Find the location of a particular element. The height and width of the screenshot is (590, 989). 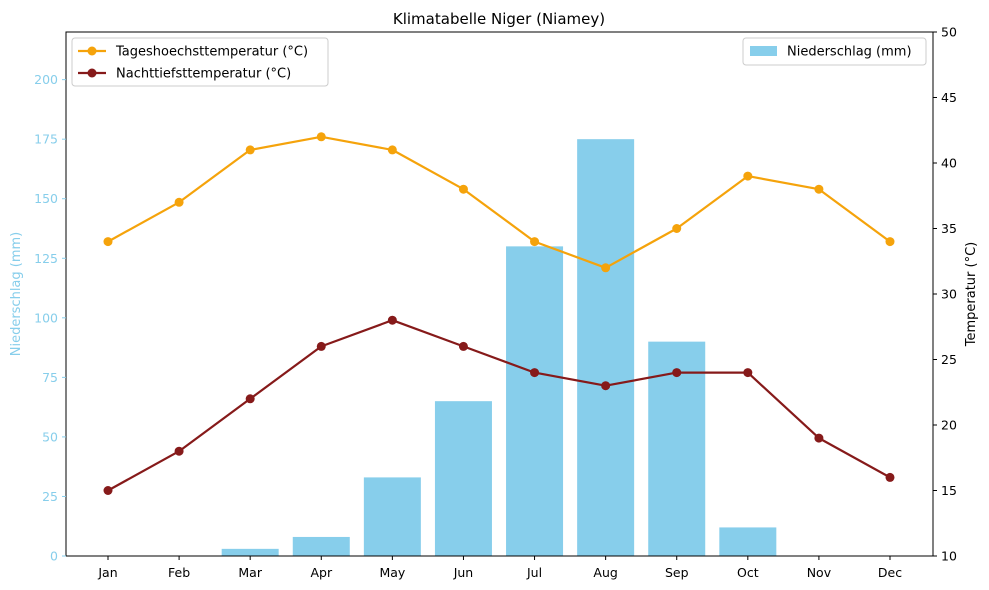

legend-bars-swatch is located at coordinates (763, 51).